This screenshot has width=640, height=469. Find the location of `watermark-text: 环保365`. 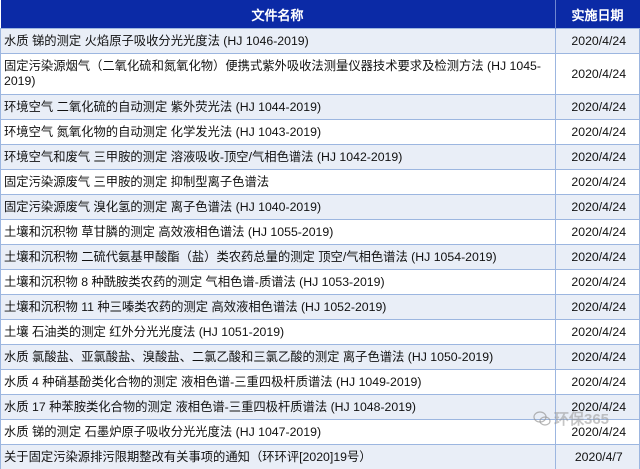

watermark-text: 环保365 is located at coordinates (581, 418).